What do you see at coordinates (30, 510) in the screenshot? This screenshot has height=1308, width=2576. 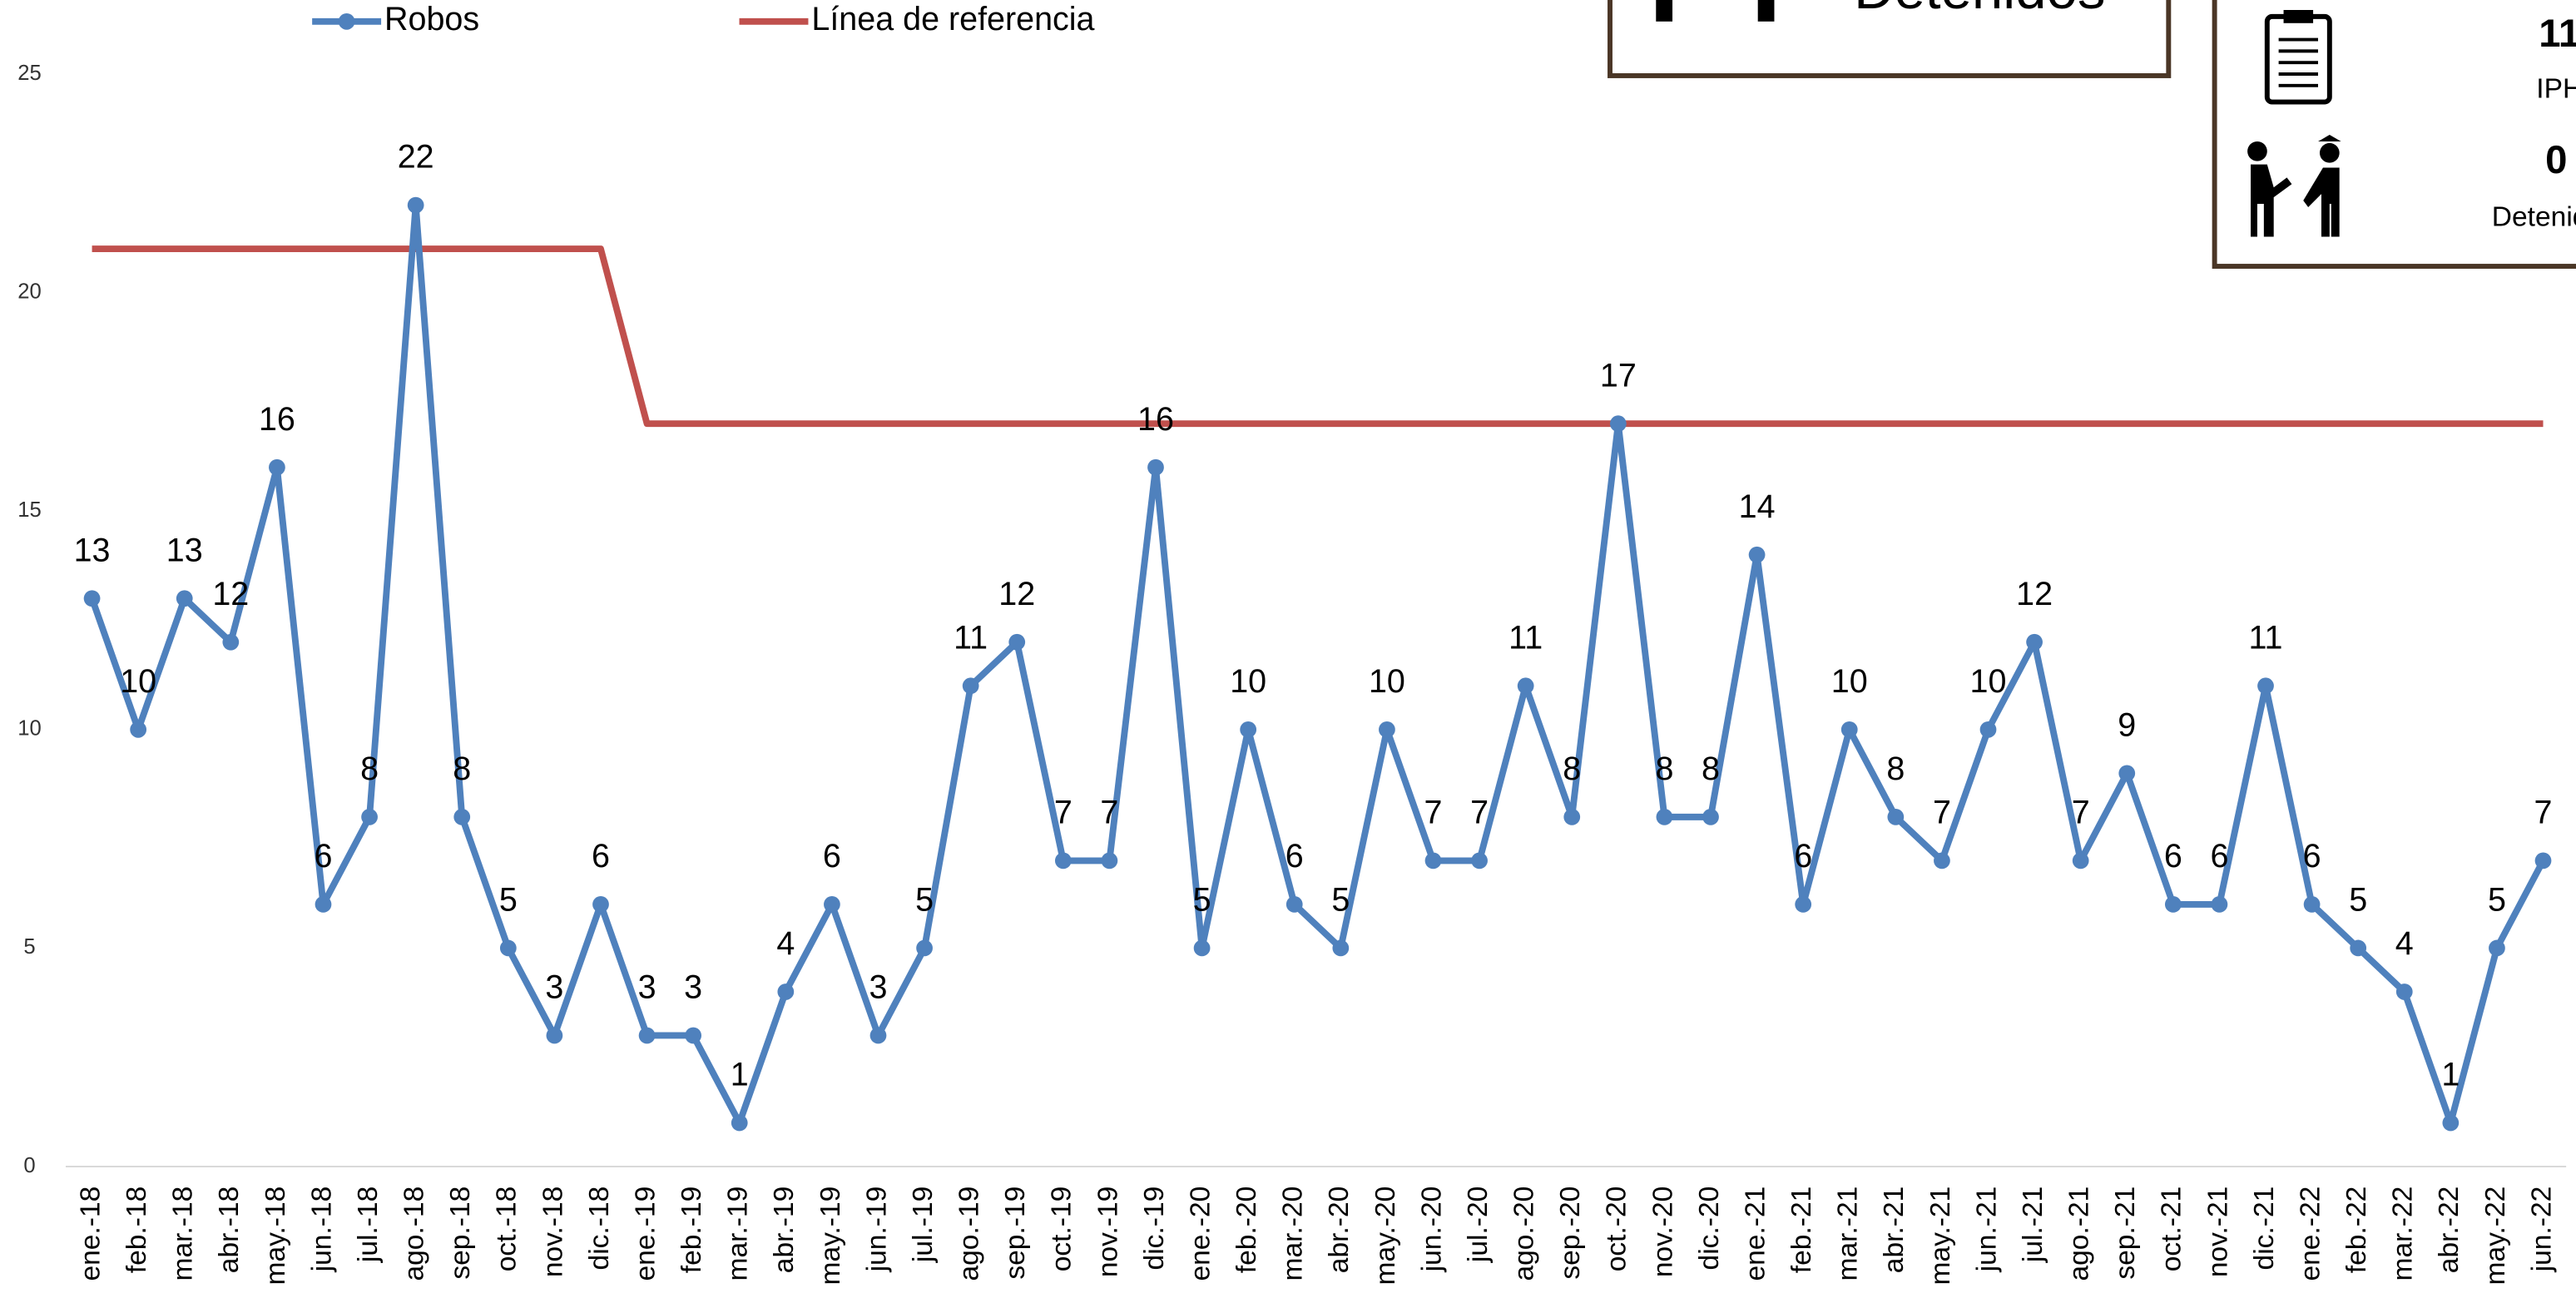 I see `y-tick-label: 15` at bounding box center [30, 510].